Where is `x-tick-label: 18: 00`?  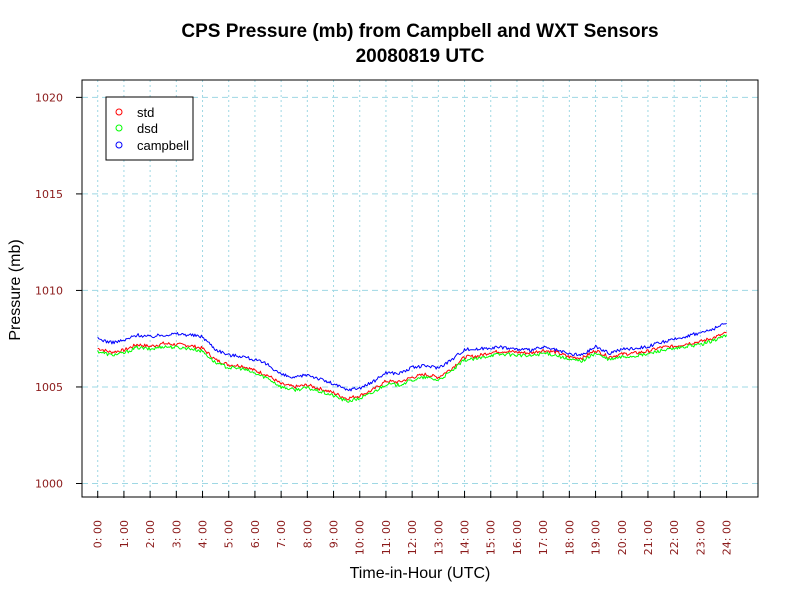
x-tick-label: 18: 00 is located at coordinates (569, 537).